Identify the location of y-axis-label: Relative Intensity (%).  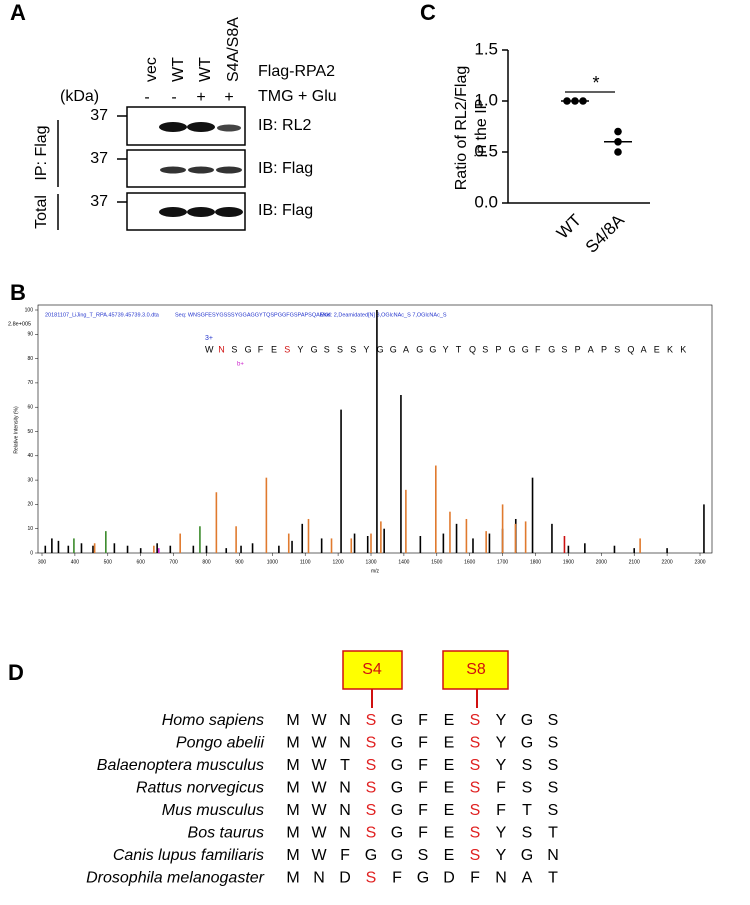
(16, 430).